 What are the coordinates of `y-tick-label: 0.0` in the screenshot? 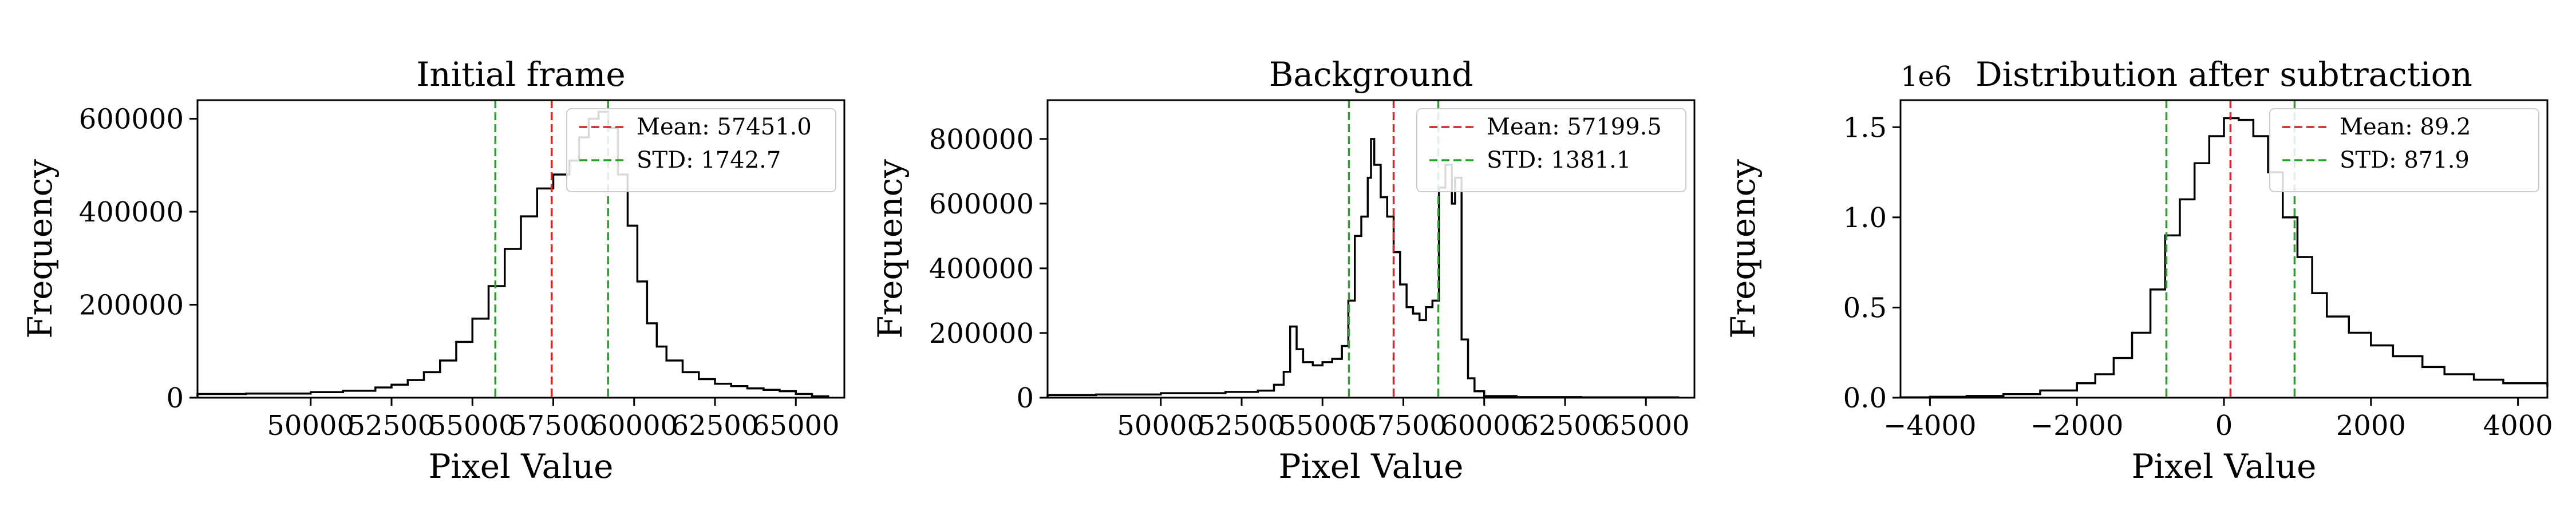 It's located at (1865, 398).